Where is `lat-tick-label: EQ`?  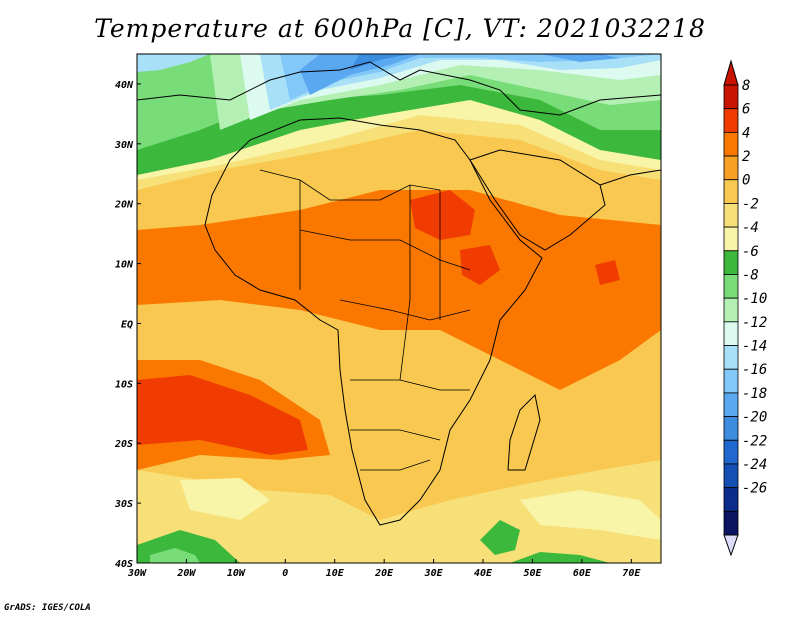 lat-tick-label: EQ is located at coordinates (127, 324).